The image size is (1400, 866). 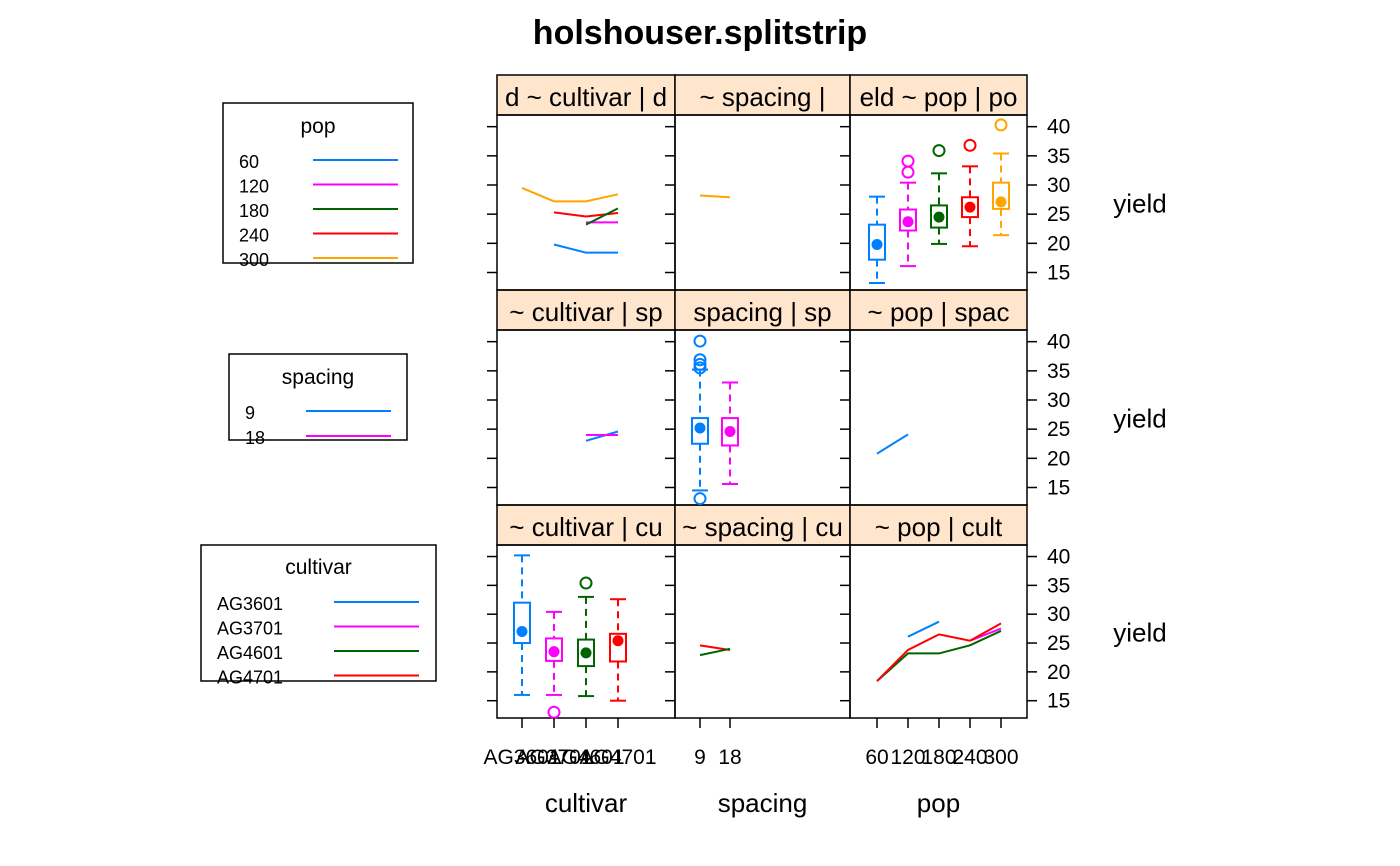 What do you see at coordinates (254, 211) in the screenshot?
I see `legend-item-label: 180` at bounding box center [254, 211].